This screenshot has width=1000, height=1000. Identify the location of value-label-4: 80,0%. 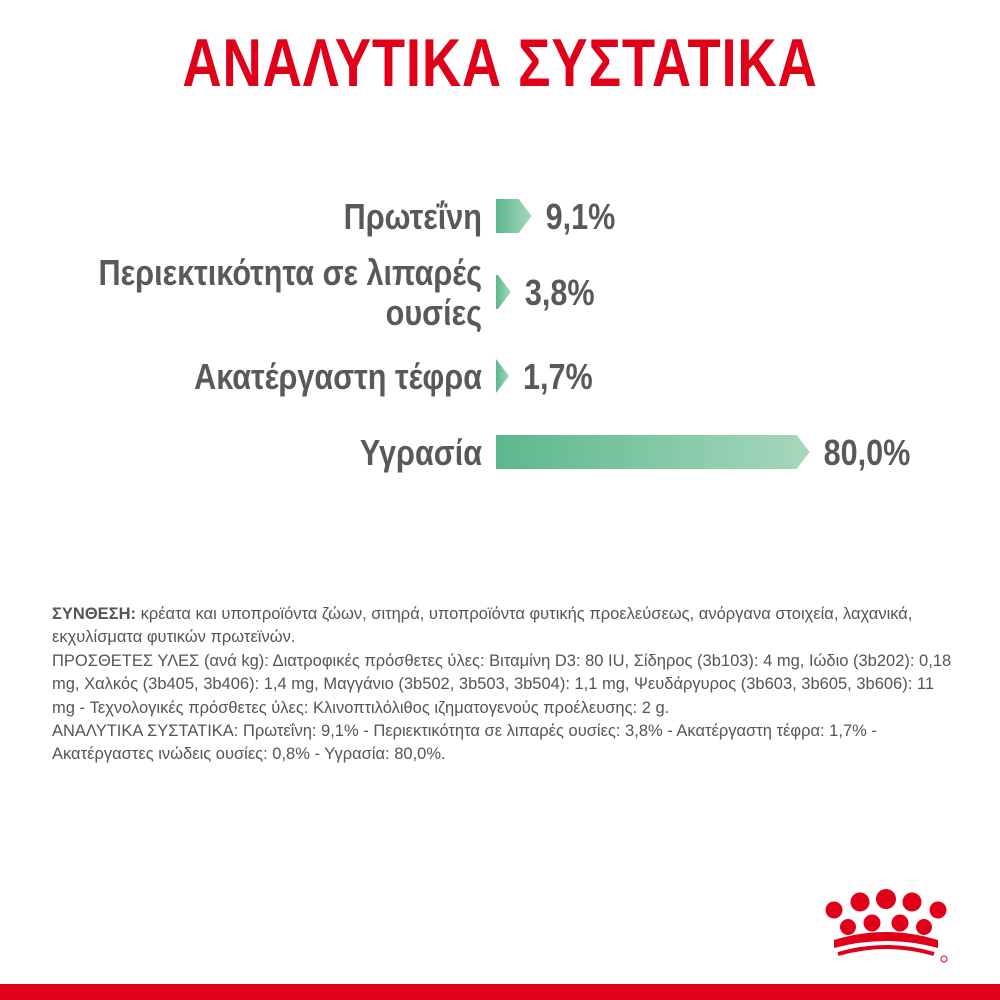
(867, 454).